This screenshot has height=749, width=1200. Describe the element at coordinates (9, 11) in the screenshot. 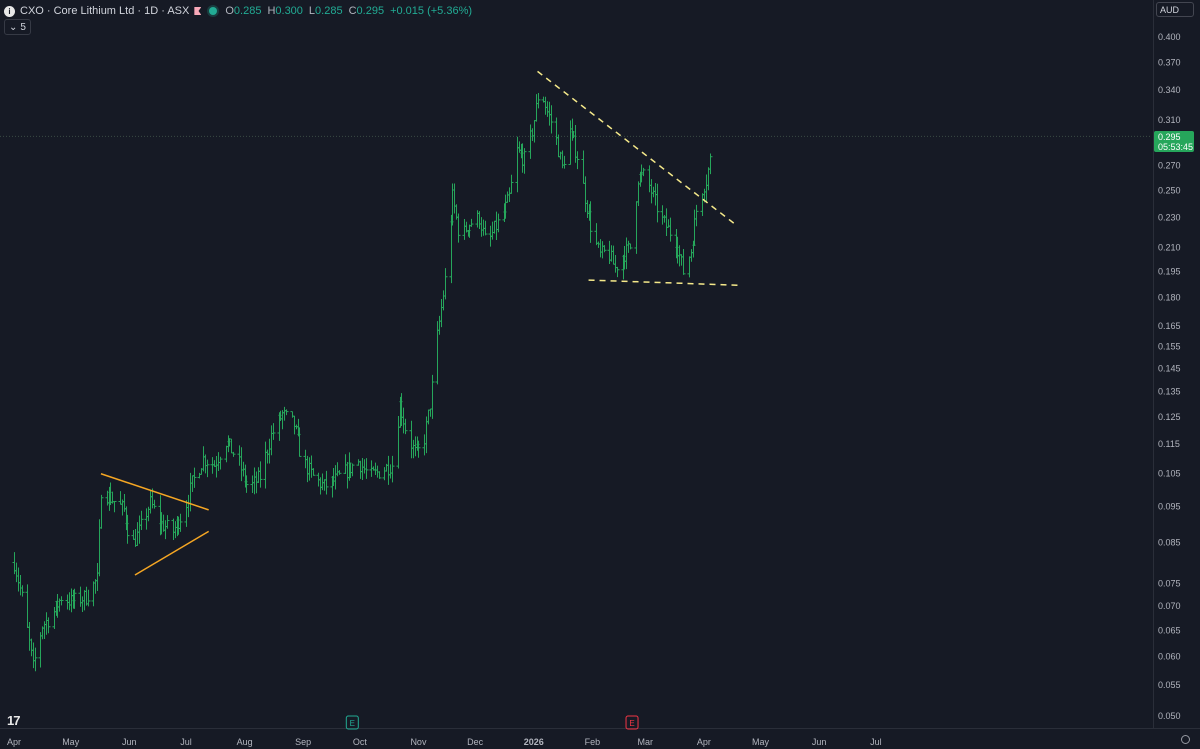

I see `info-circle-icon: i` at that location.